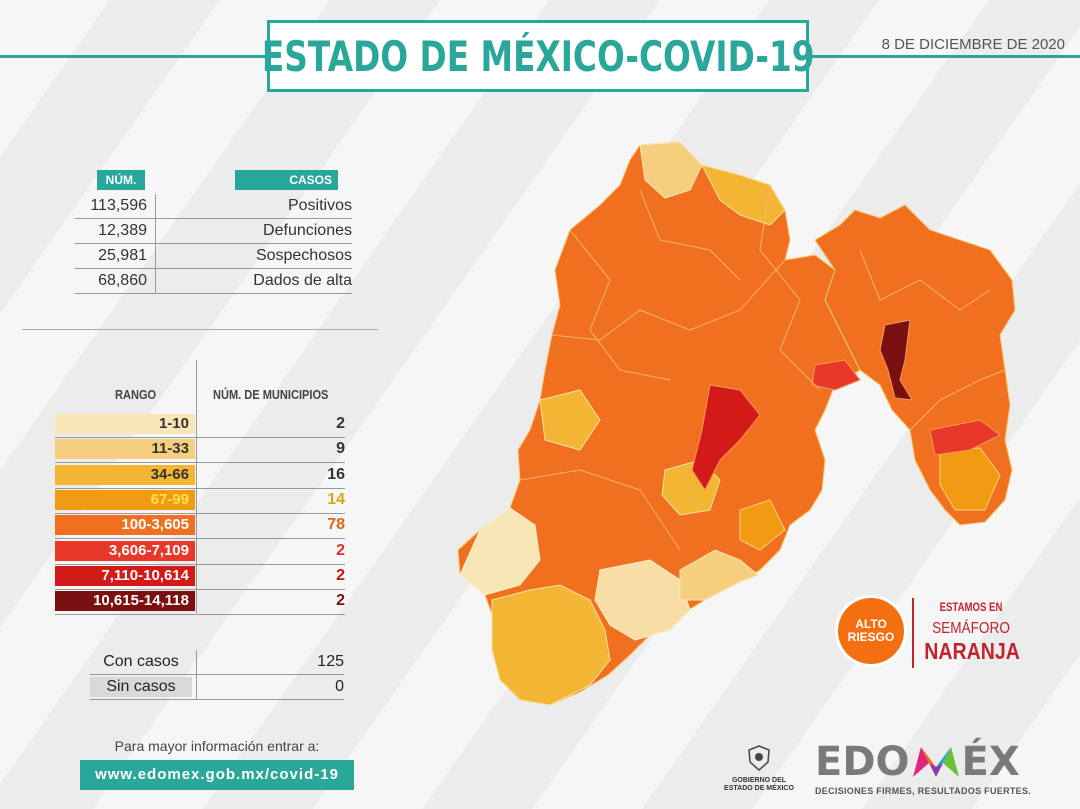 The image size is (1080, 809). I want to click on map-region-south-pale, so click(642, 600).